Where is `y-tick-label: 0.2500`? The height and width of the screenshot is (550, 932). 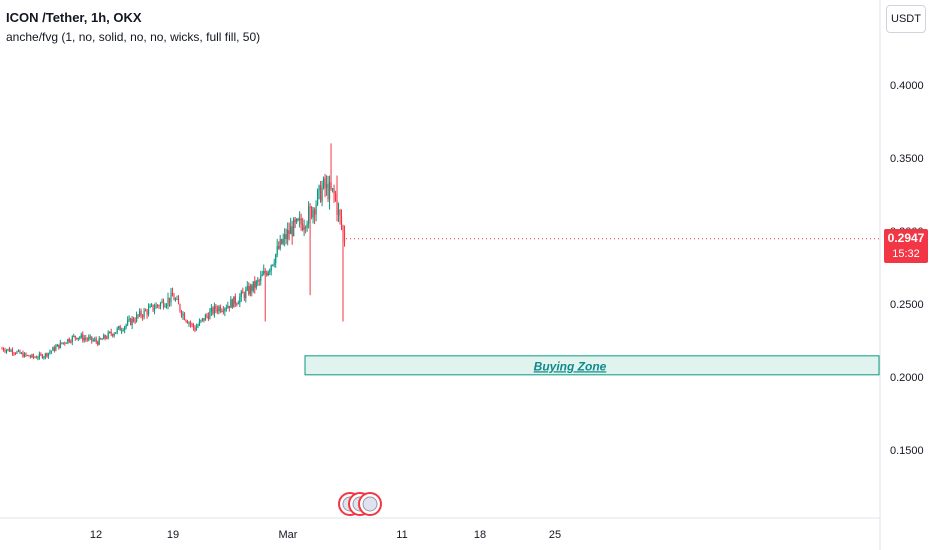 y-tick-label: 0.2500 is located at coordinates (907, 305).